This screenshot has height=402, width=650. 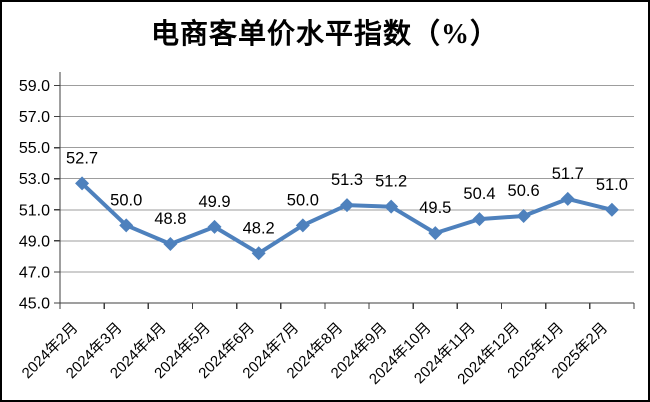 I want to click on data-label: 50.4, so click(x=479, y=194).